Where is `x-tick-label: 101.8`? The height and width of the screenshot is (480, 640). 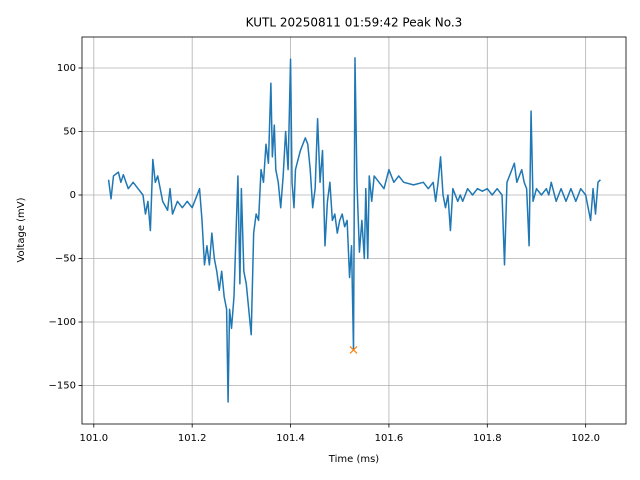
x-tick-label: 101.8 is located at coordinates (487, 438).